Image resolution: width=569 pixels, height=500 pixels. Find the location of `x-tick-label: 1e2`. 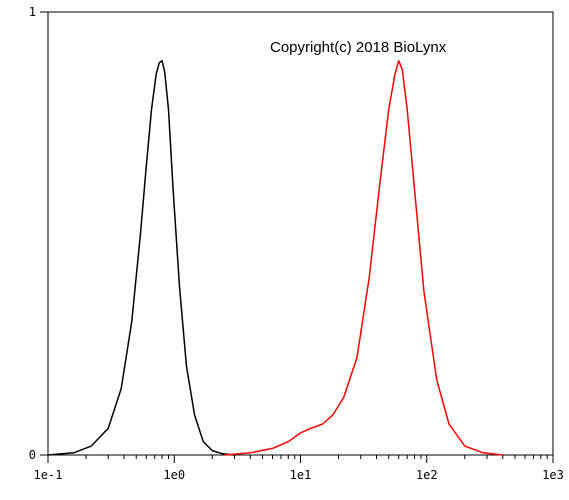

x-tick-label: 1e2 is located at coordinates (427, 475).